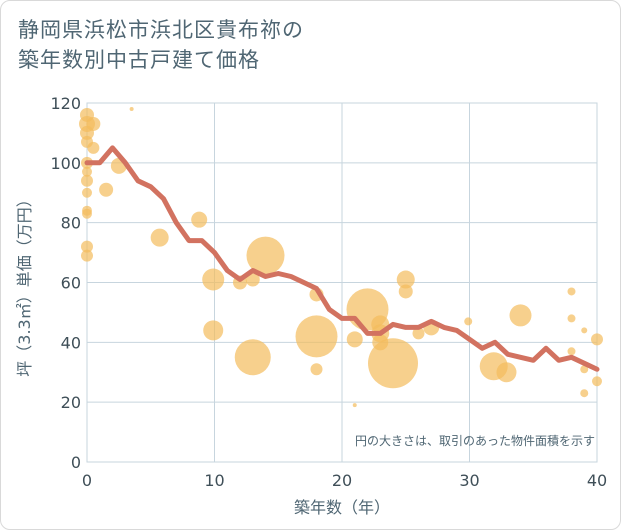  I want to click on x-tick-labels: 0 10 20 30 40, so click(344, 480).